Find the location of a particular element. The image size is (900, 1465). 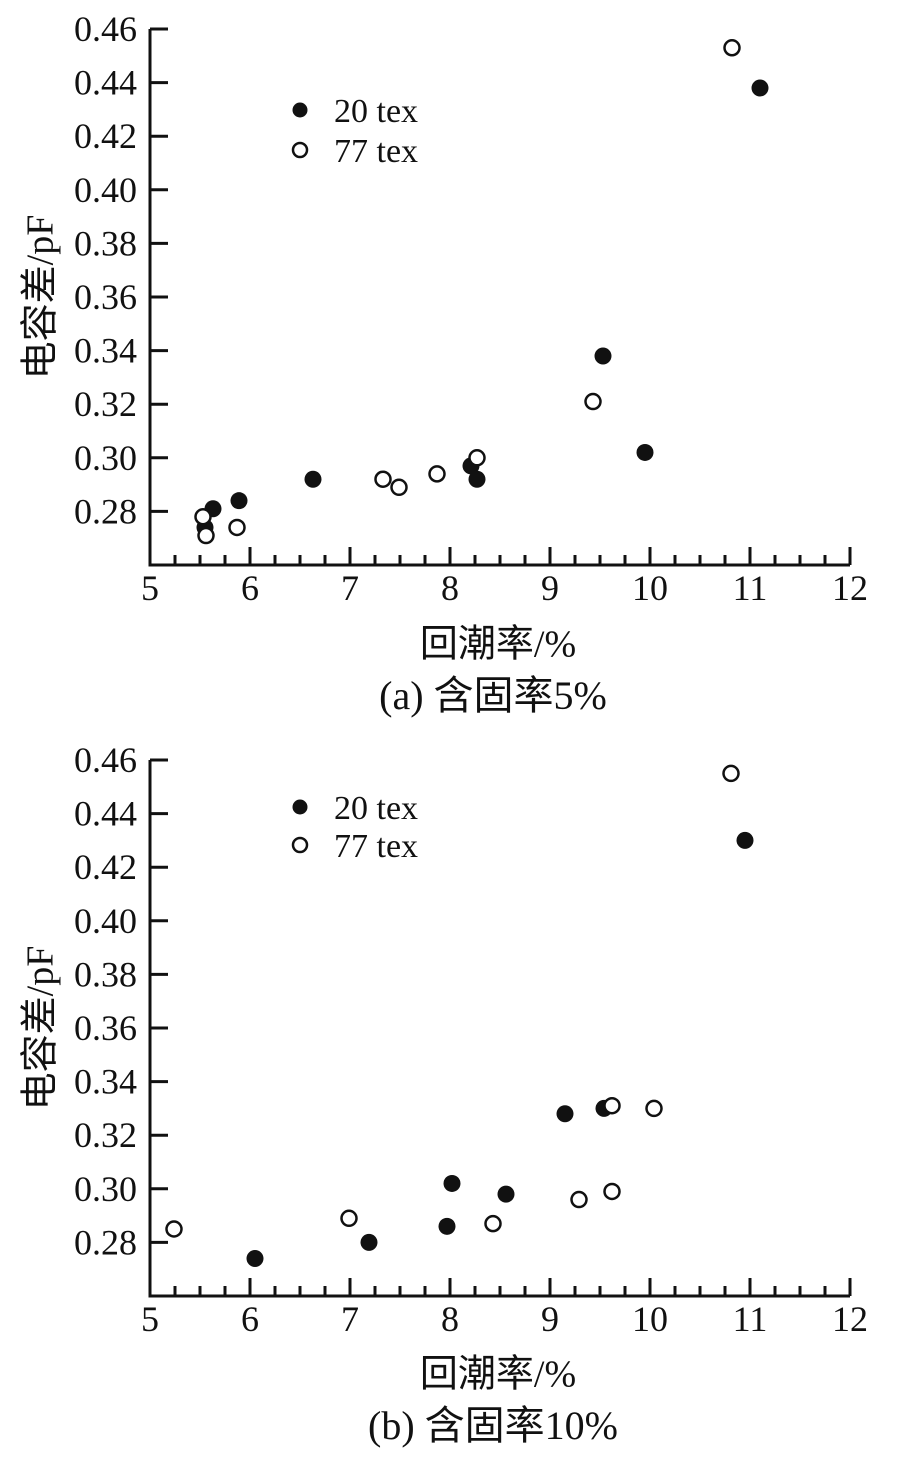

x-axis-label-panel-a: 回潮率/% is located at coordinates (498, 644).